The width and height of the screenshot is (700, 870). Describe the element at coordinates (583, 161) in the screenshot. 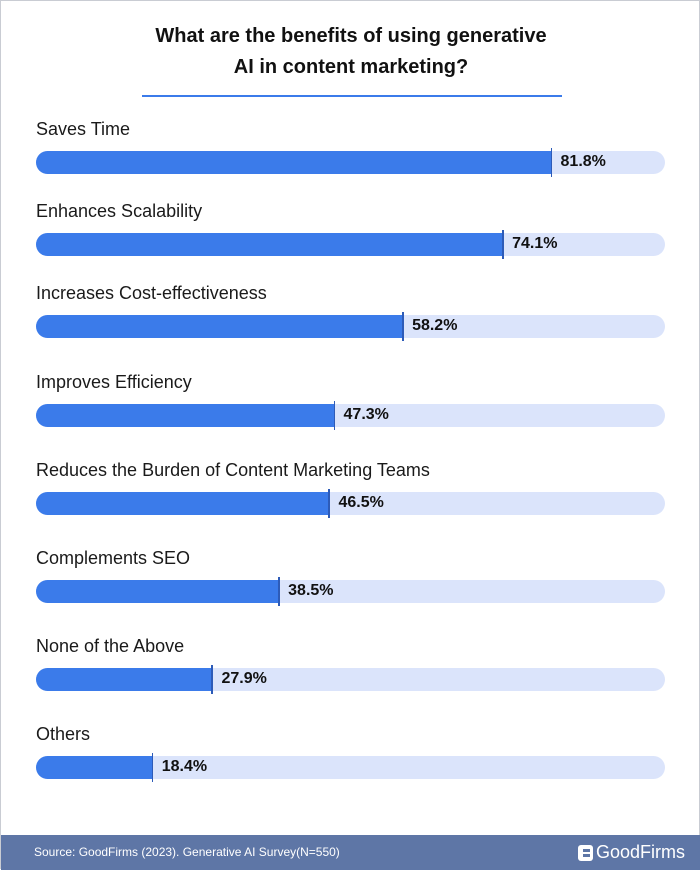

I see `value-label: 81.8%` at that location.